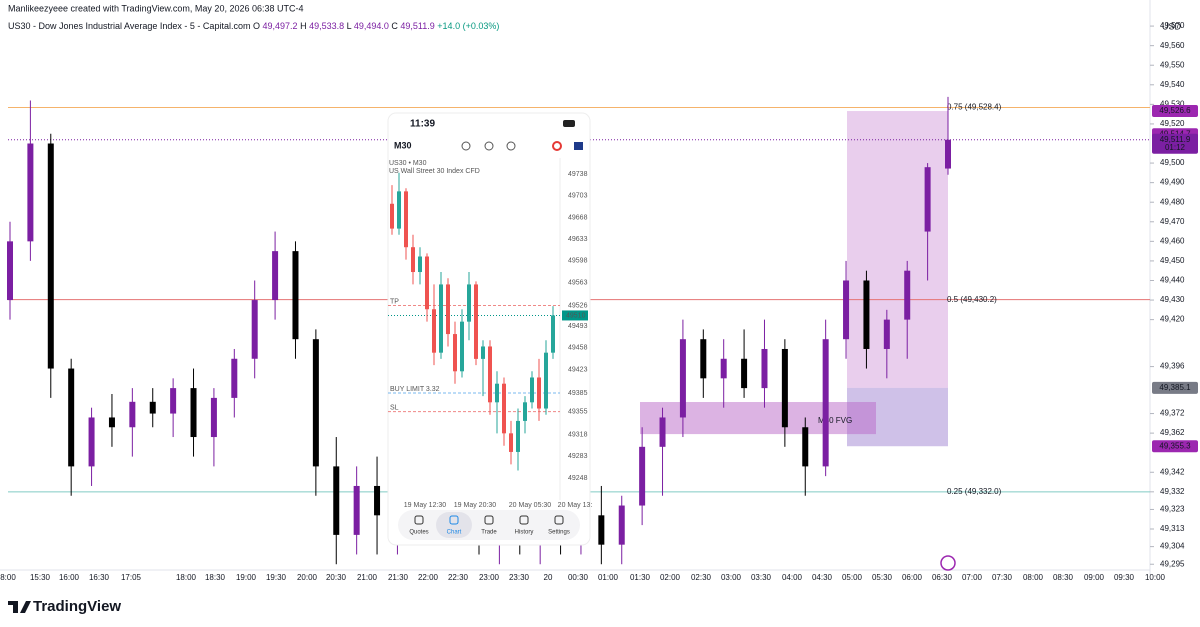 The width and height of the screenshot is (1200, 627). I want to click on phone-y-tick-label: 49248, so click(578, 478).